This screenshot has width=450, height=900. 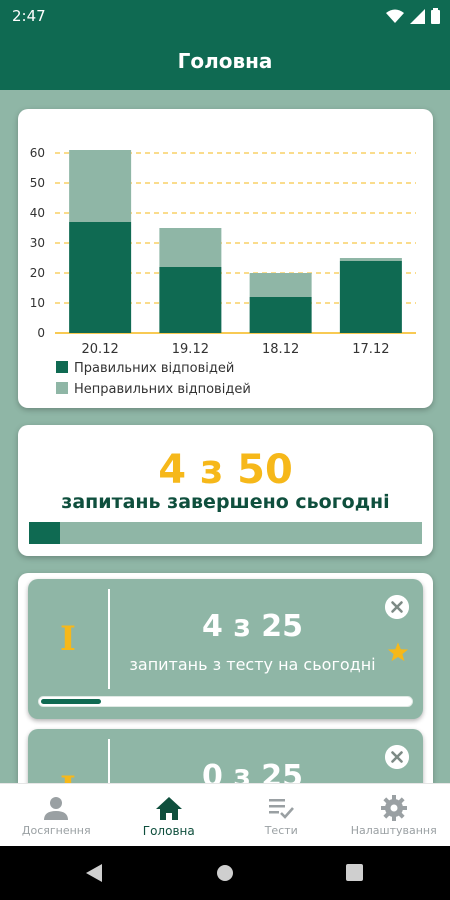 I want to click on legend-label: Неправильних відповідей, so click(x=162, y=389).